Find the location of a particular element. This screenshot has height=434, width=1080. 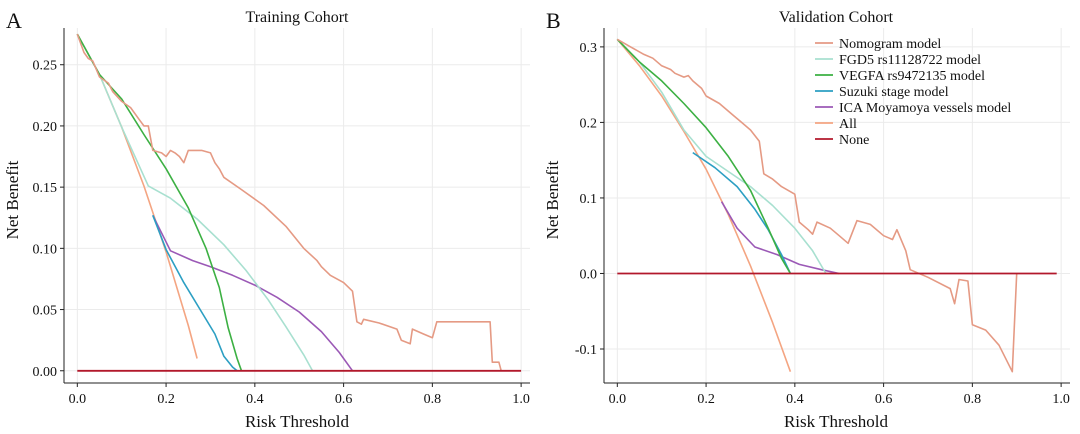

y-tick-label: -0.1 is located at coordinates (586, 350).